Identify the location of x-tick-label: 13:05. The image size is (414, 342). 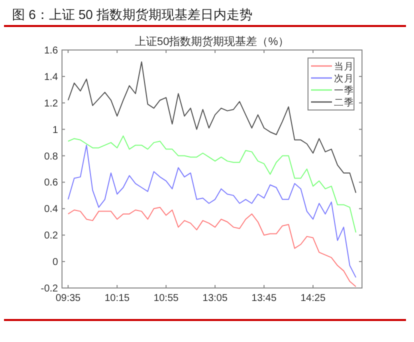
(215, 298).